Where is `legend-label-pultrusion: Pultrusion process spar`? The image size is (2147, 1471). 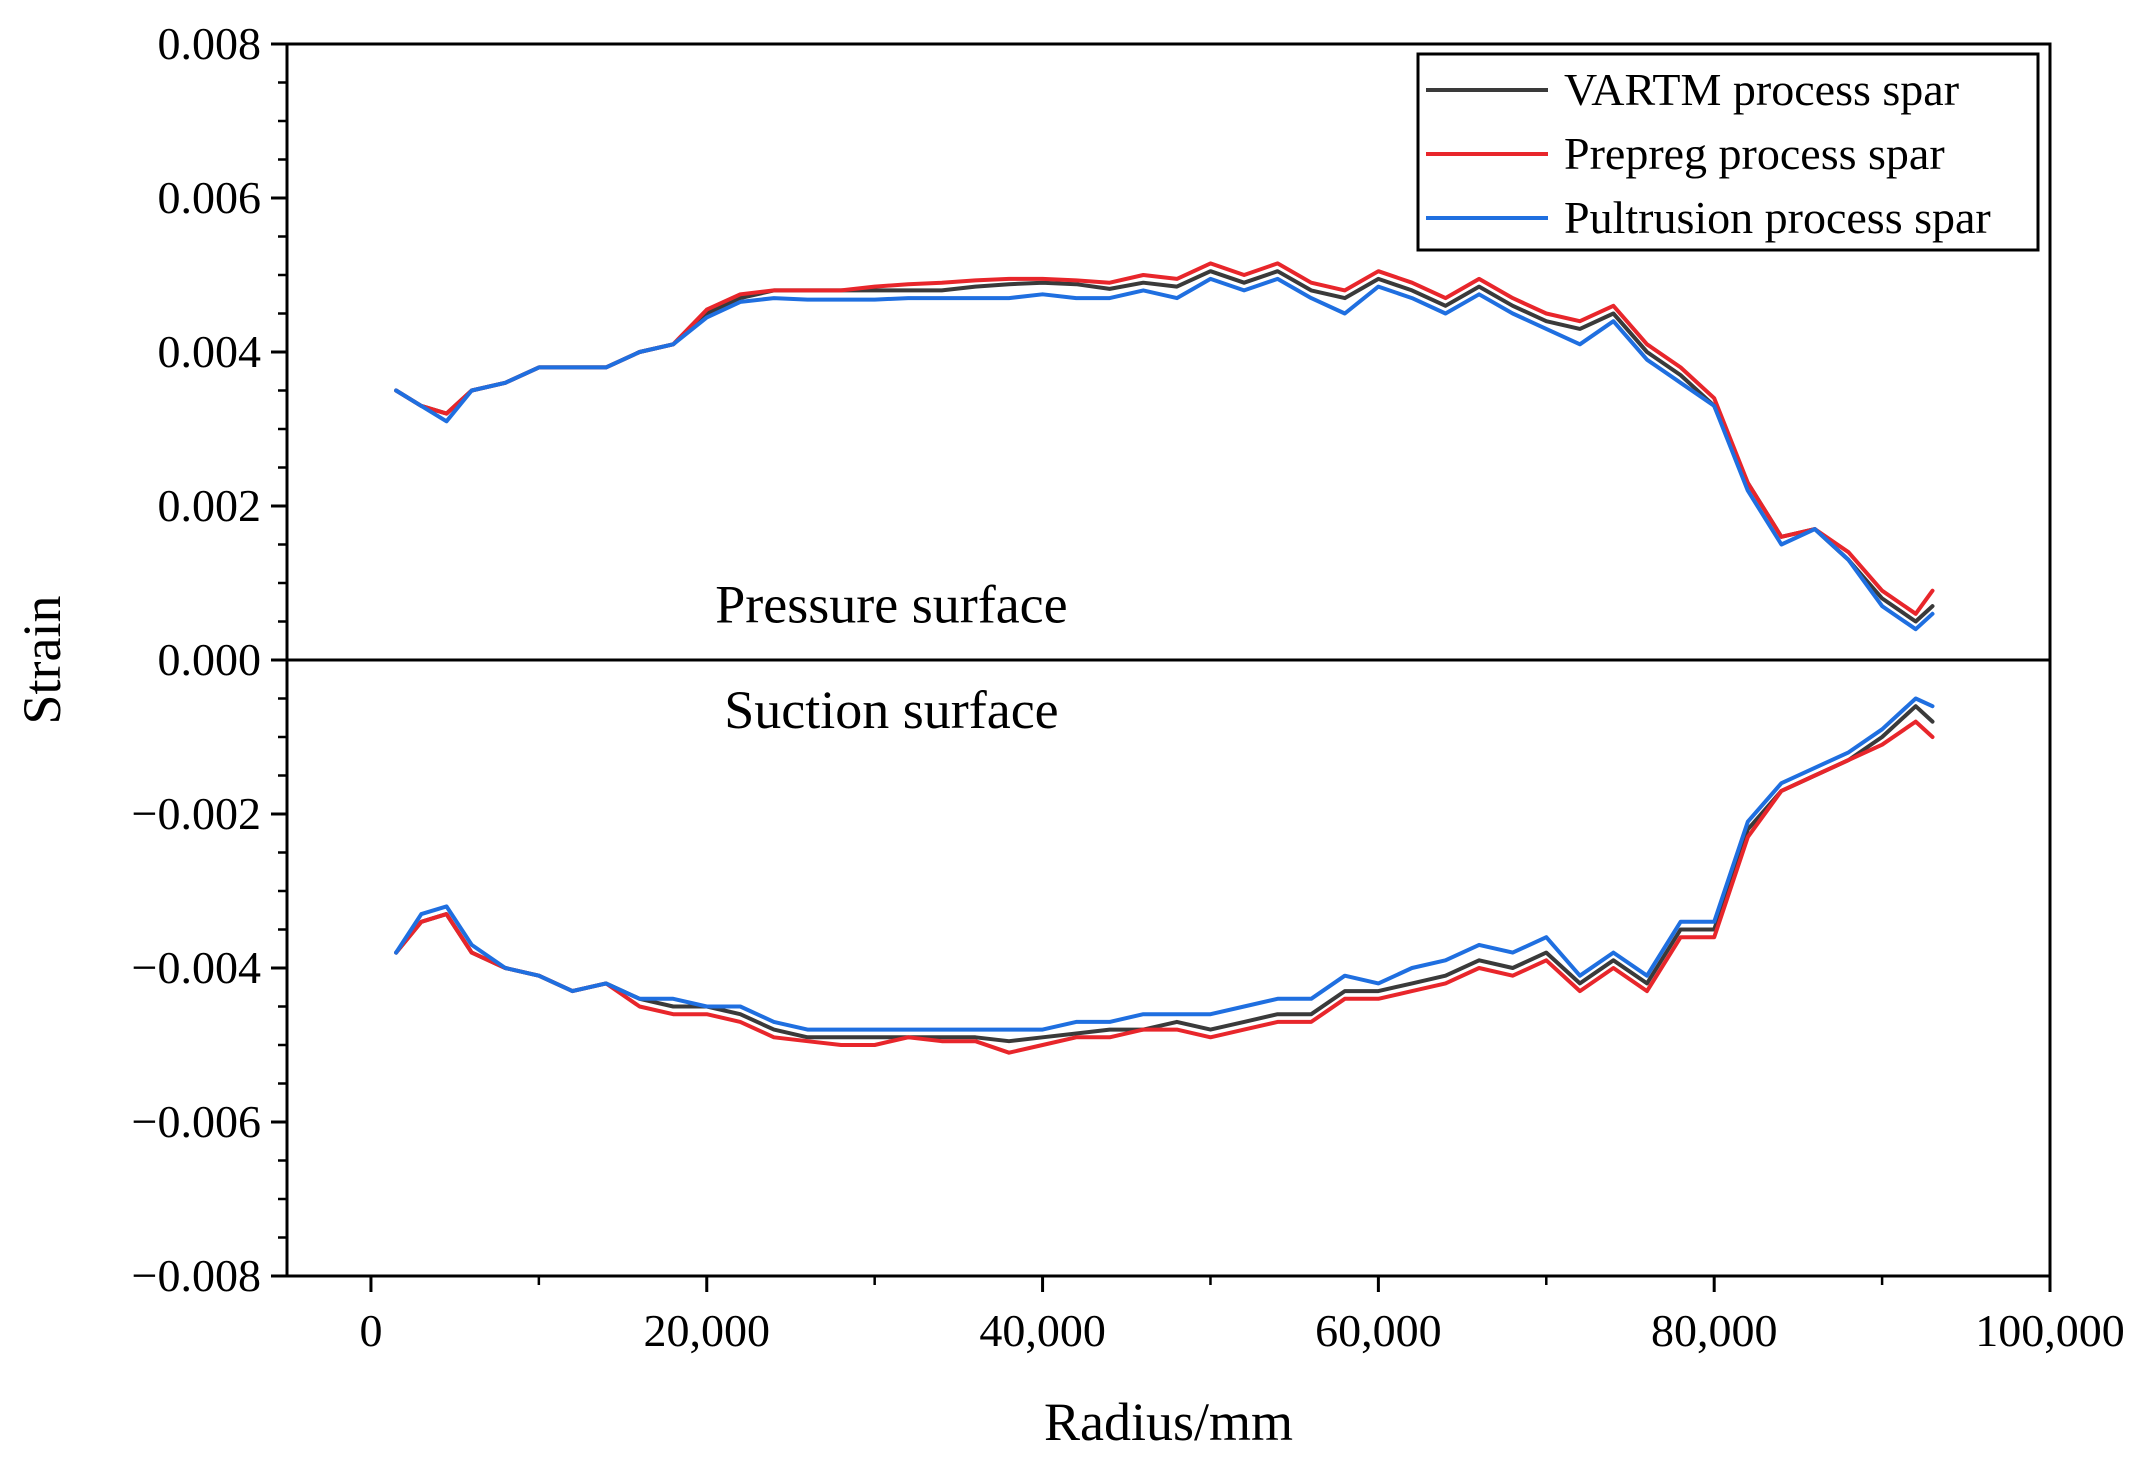 legend-label-pultrusion: Pultrusion process spar is located at coordinates (1777, 217).